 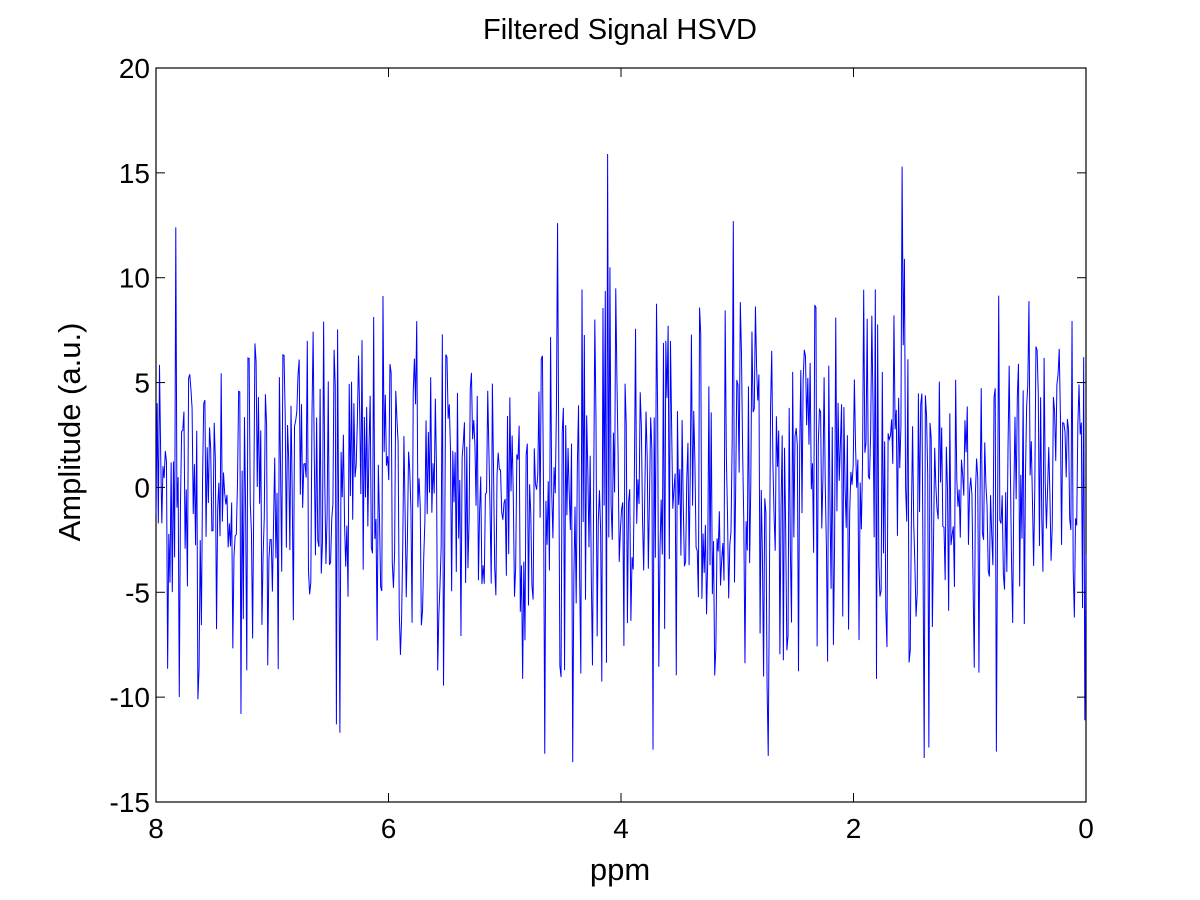 I want to click on y-tick-label: 20, so click(x=134, y=68).